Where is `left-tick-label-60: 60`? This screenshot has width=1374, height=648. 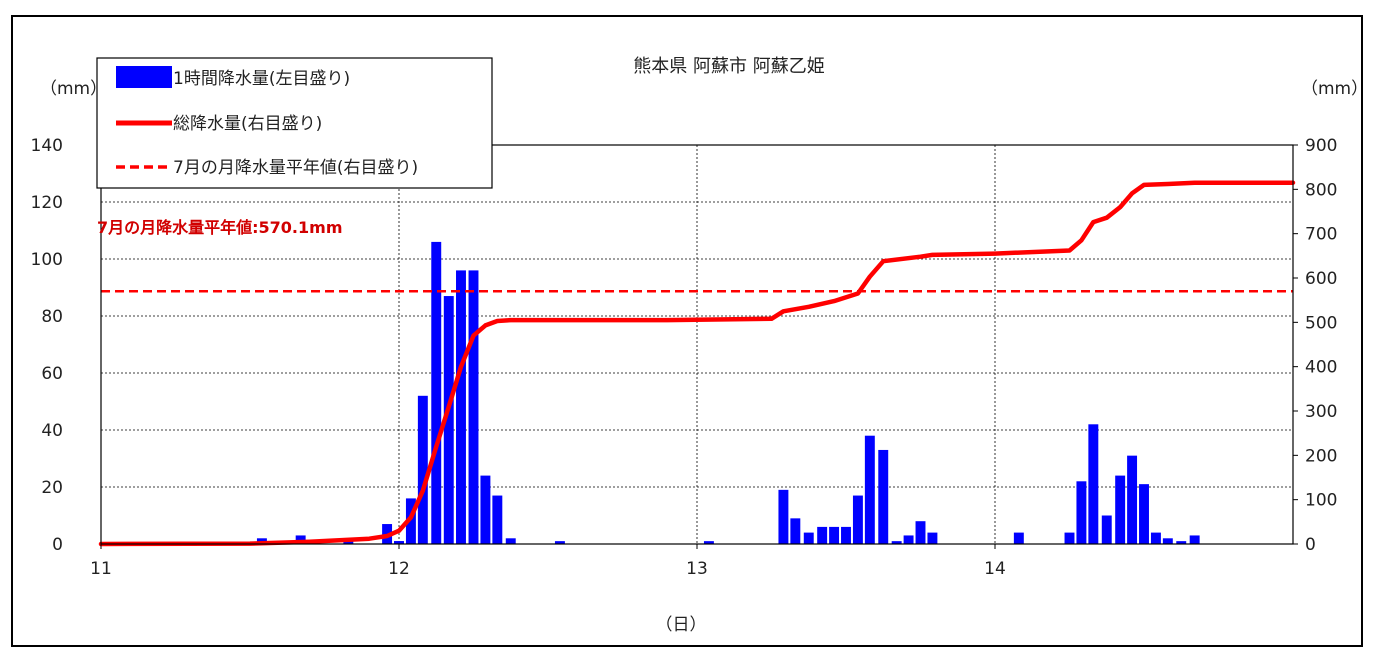 left-tick-label-60: 60 is located at coordinates (52, 374).